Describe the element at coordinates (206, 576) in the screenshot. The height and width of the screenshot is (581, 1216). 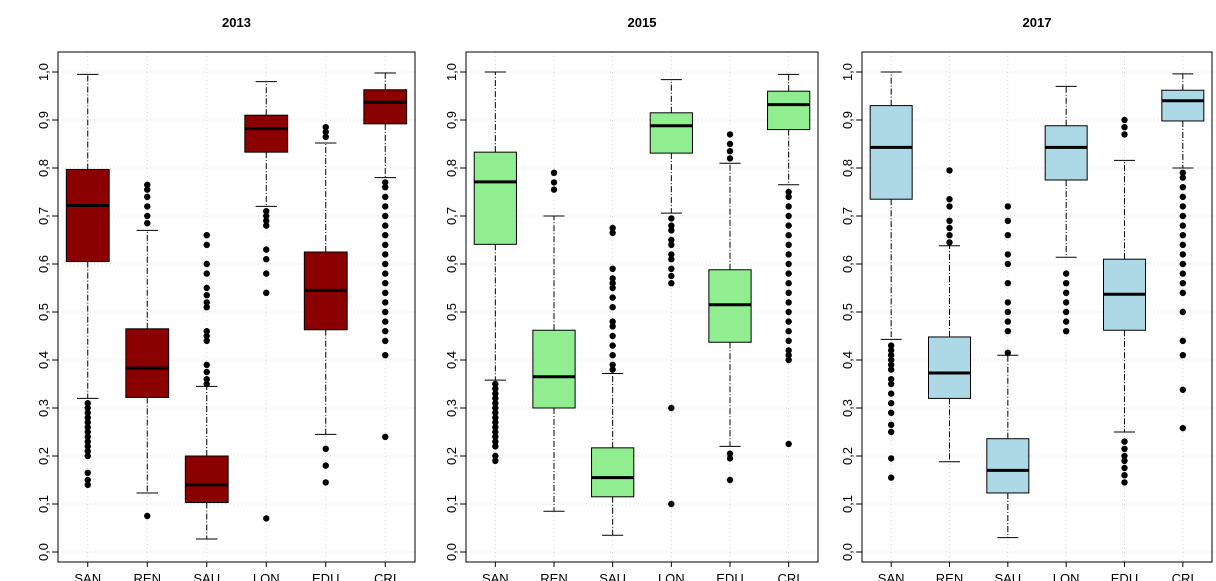
I see `x-tick-label-sau: SAU` at that location.